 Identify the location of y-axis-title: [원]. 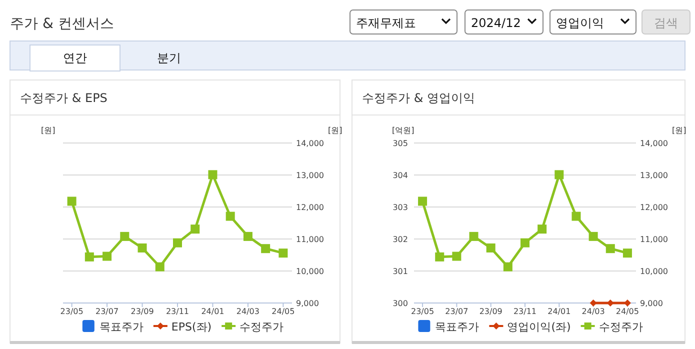
(48, 130).